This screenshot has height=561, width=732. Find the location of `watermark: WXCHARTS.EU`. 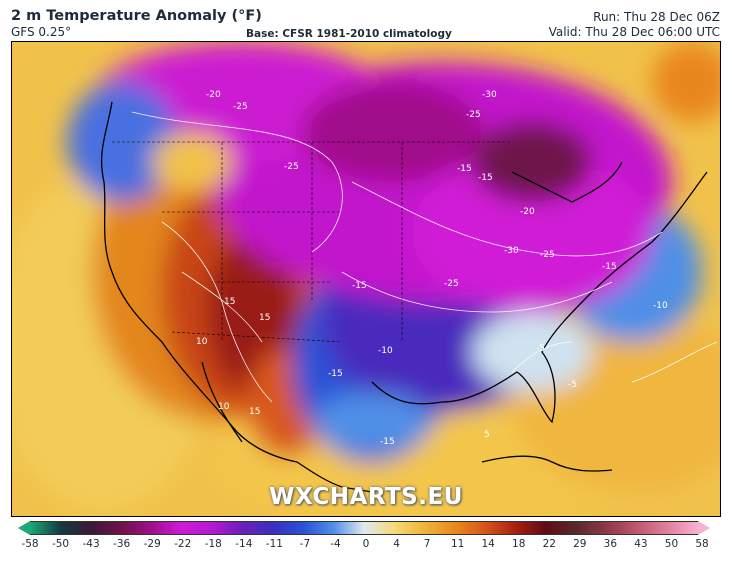

watermark: WXCHARTS.EU is located at coordinates (366, 497).